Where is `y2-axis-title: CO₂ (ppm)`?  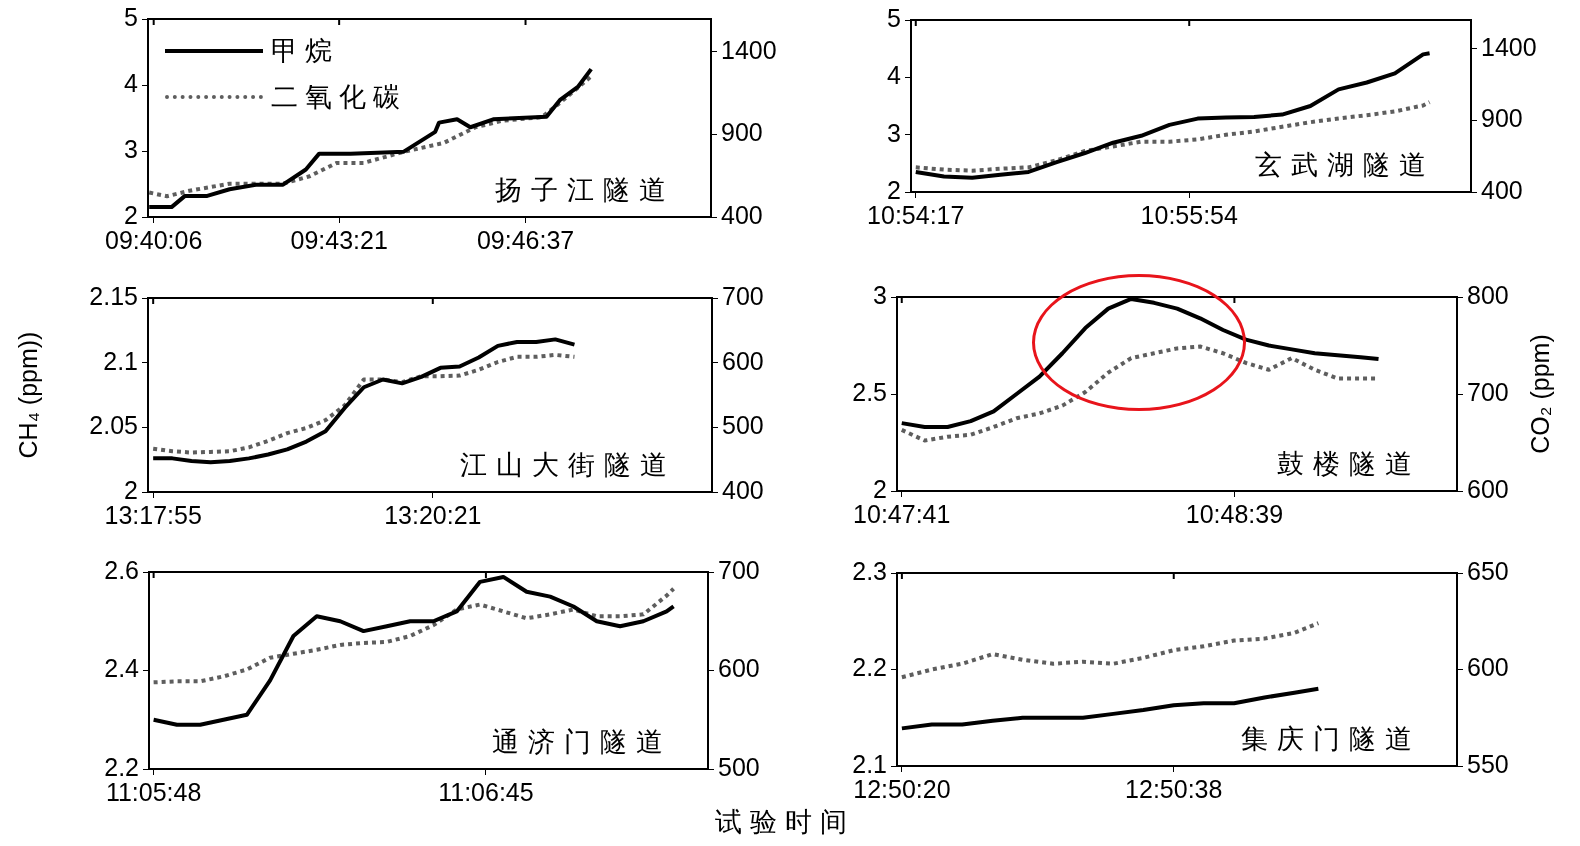
y2-axis-title: CO₂ (ppm) is located at coordinates (1540, 394).